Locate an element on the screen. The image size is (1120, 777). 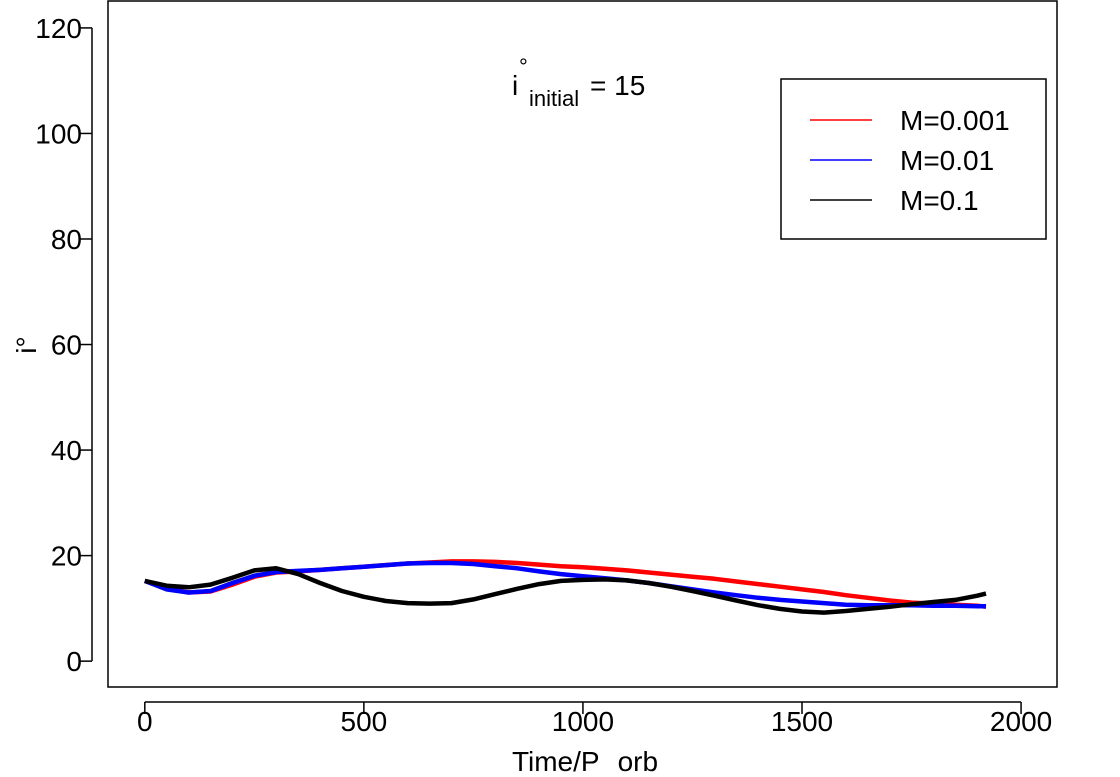
annotation-sup: ° is located at coordinates (523, 66).